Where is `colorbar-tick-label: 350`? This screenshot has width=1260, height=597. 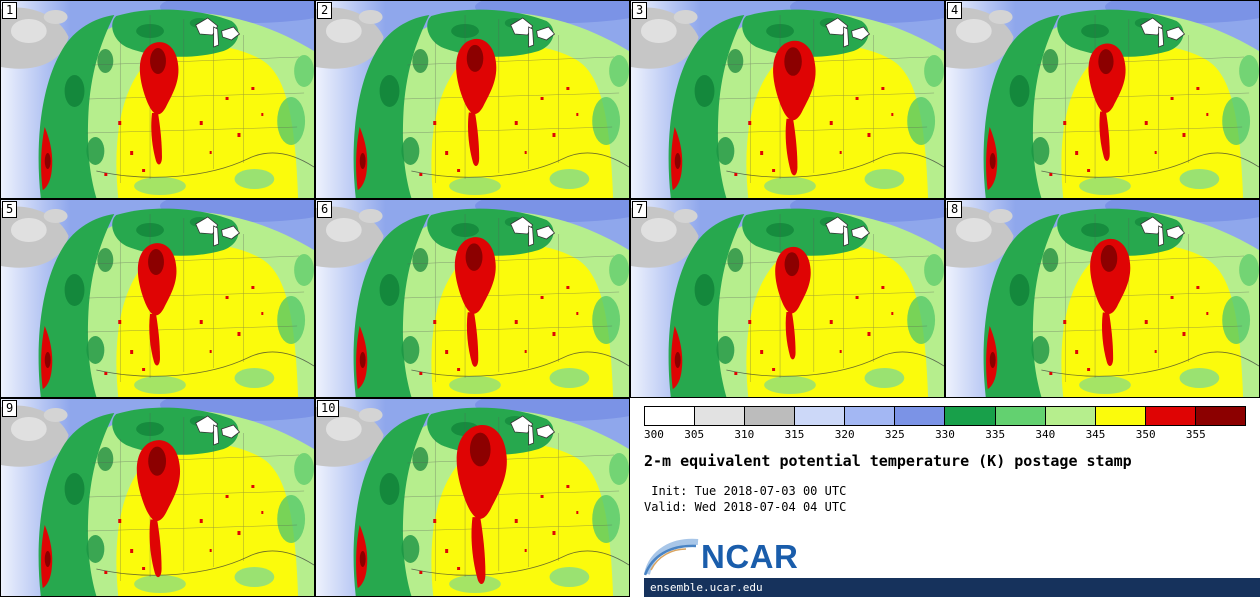
colorbar-tick-label: 350 is located at coordinates (1145, 434).